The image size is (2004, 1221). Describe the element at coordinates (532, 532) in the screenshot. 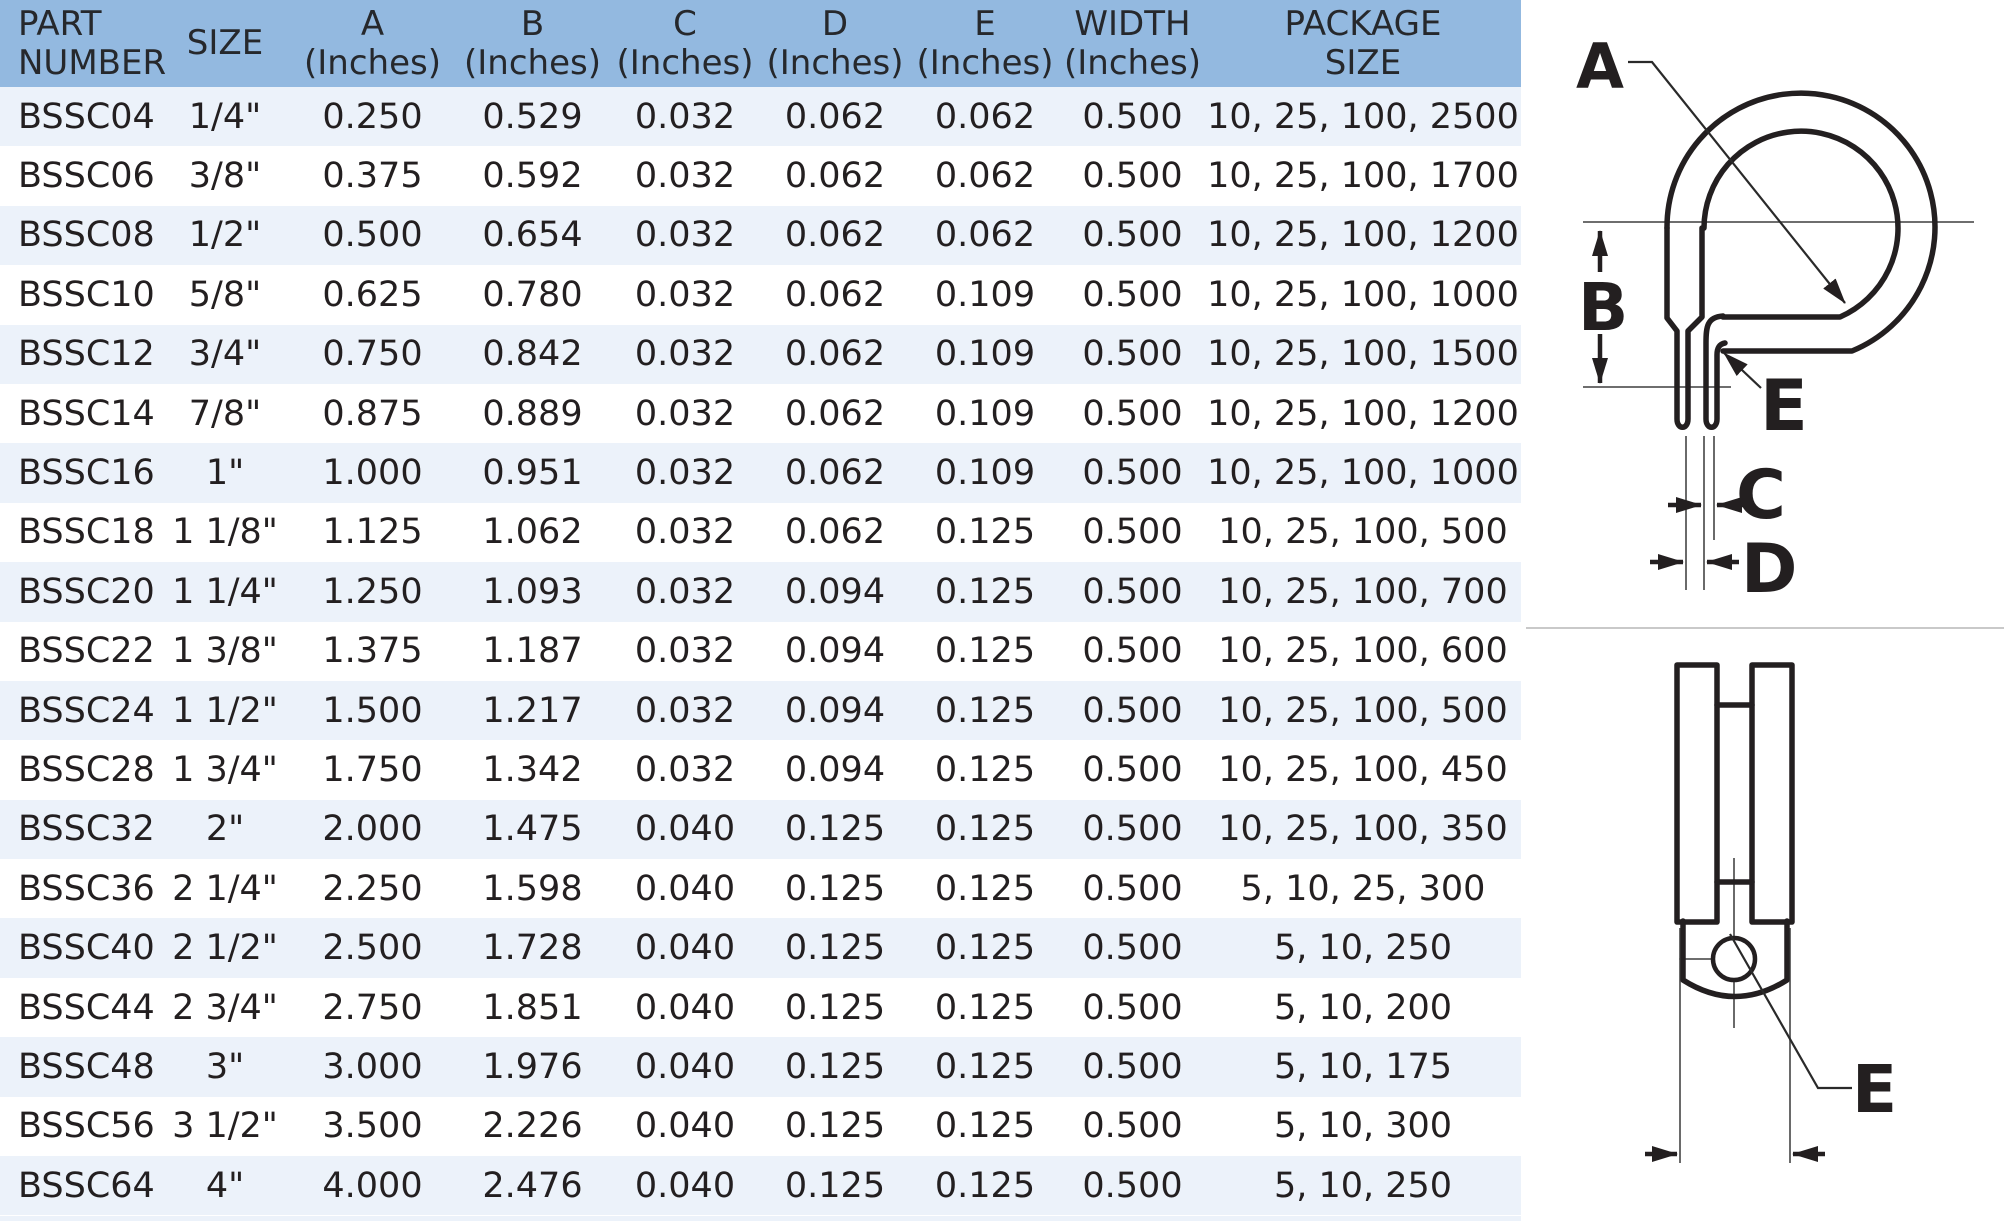

I see `cell-b: 1.062` at that location.